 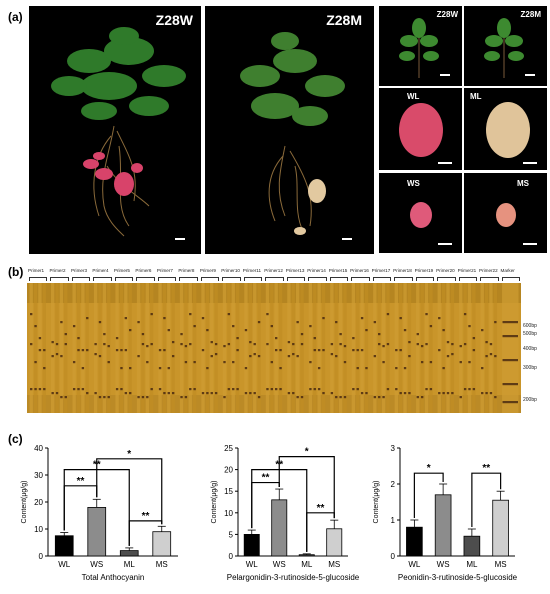 I want to click on primer-label: Primer3, so click(x=79, y=270).